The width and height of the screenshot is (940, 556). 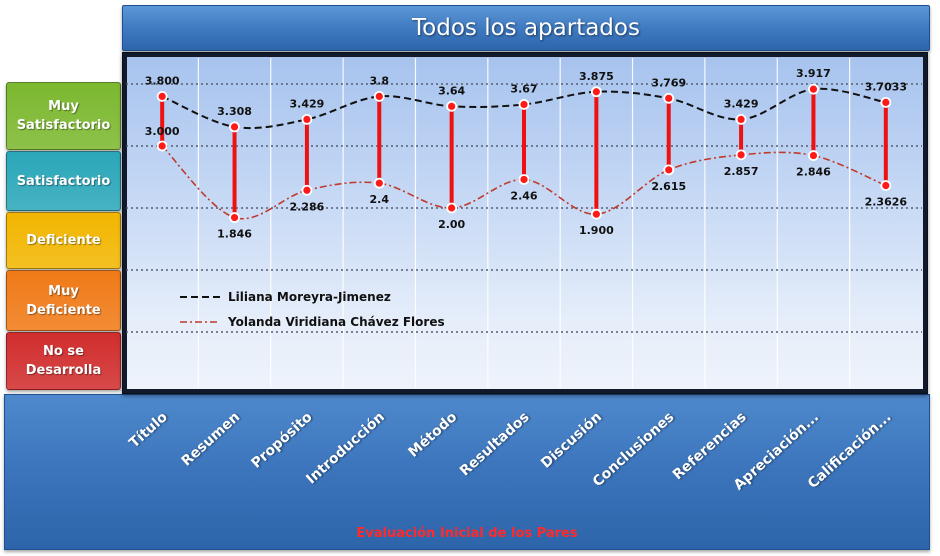 I want to click on data-label-liliana: 3.308, so click(x=234, y=111).